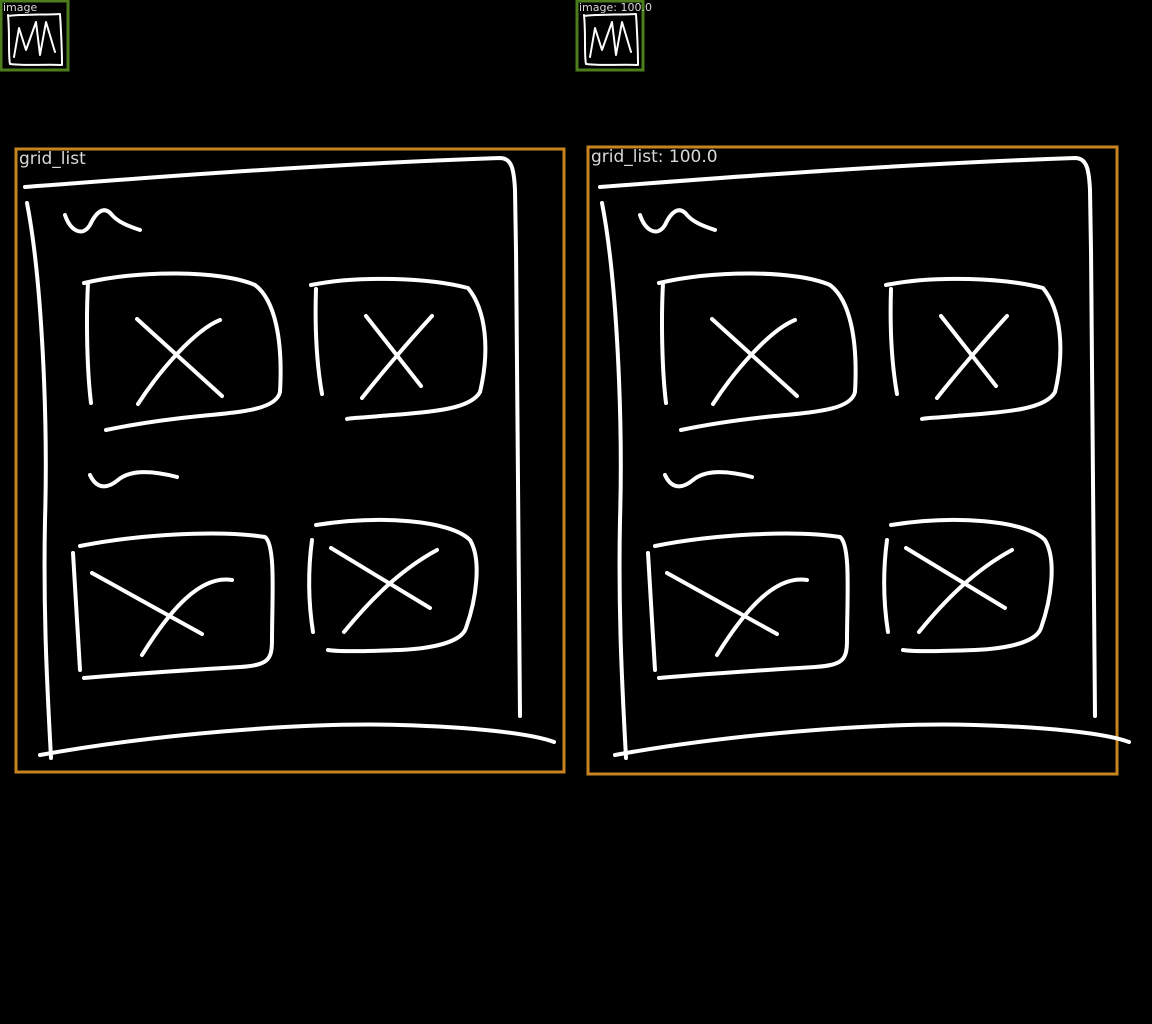 Image resolution: width=1152 pixels, height=1024 pixels. Describe the element at coordinates (52, 159) in the screenshot. I see `grid-list-label: grid_list` at that location.